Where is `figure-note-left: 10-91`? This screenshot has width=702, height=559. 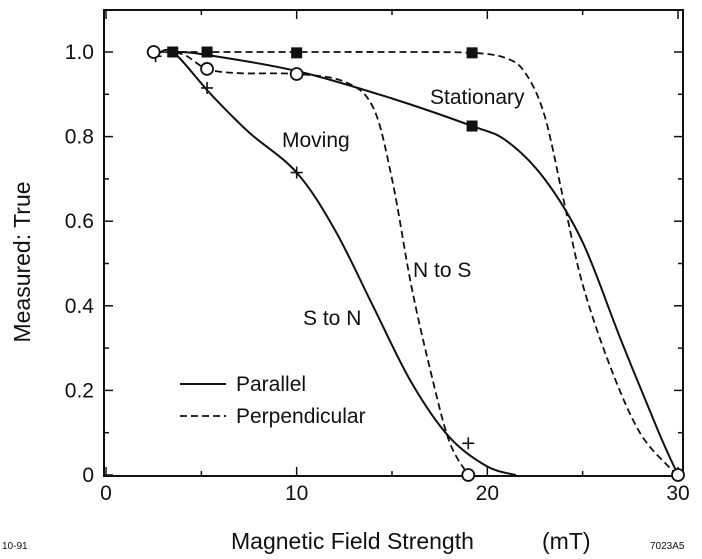
figure-note-left: 10-91 is located at coordinates (15, 546).